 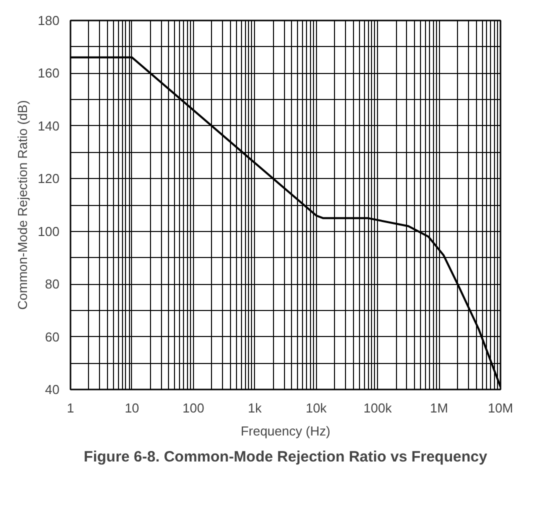 What do you see at coordinates (132, 408) in the screenshot?
I see `x-tick-label: 10` at bounding box center [132, 408].